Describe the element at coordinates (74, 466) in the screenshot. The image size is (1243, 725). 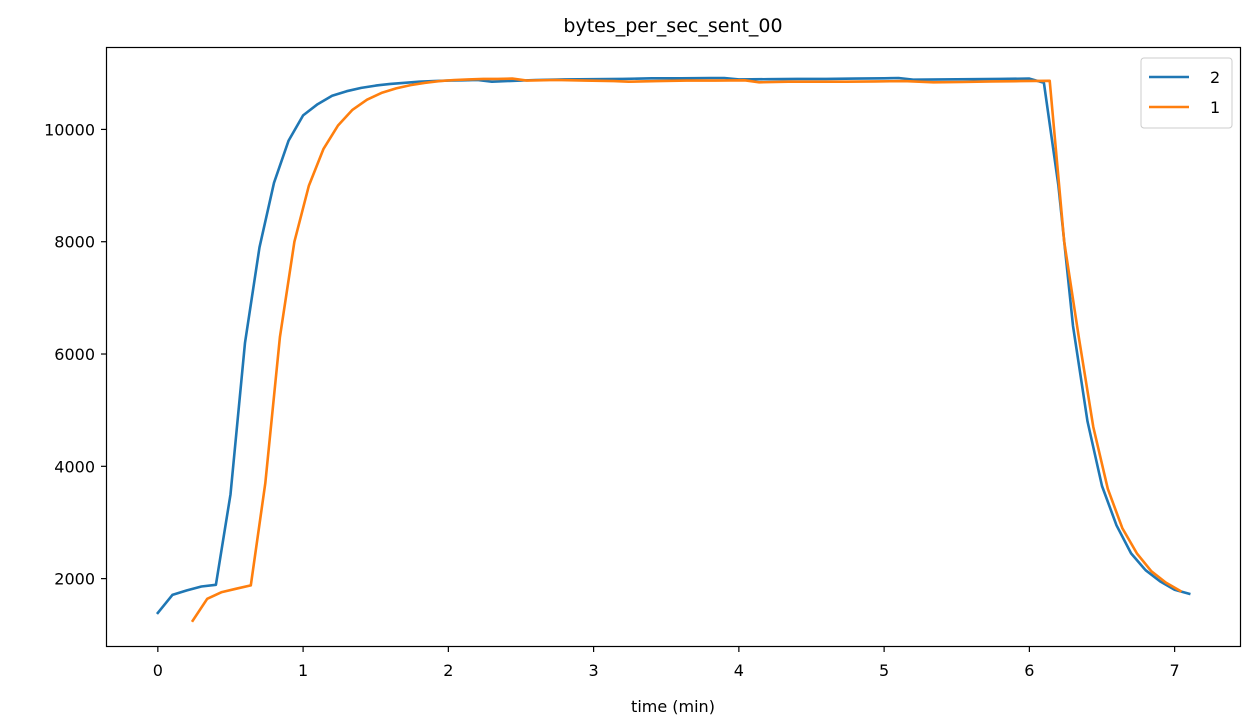
I see `y-tick-label: 4000` at that location.